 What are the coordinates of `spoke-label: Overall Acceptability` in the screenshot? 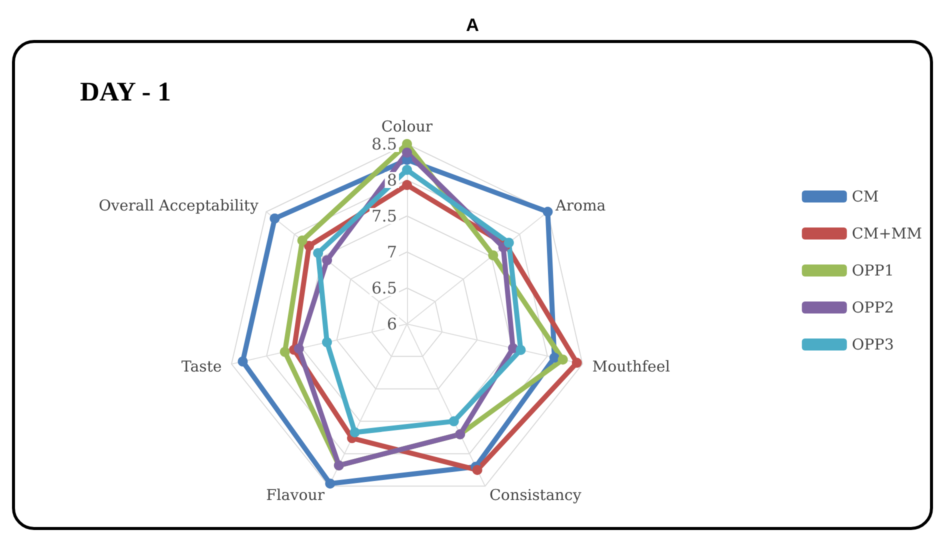 It's located at (178, 205).